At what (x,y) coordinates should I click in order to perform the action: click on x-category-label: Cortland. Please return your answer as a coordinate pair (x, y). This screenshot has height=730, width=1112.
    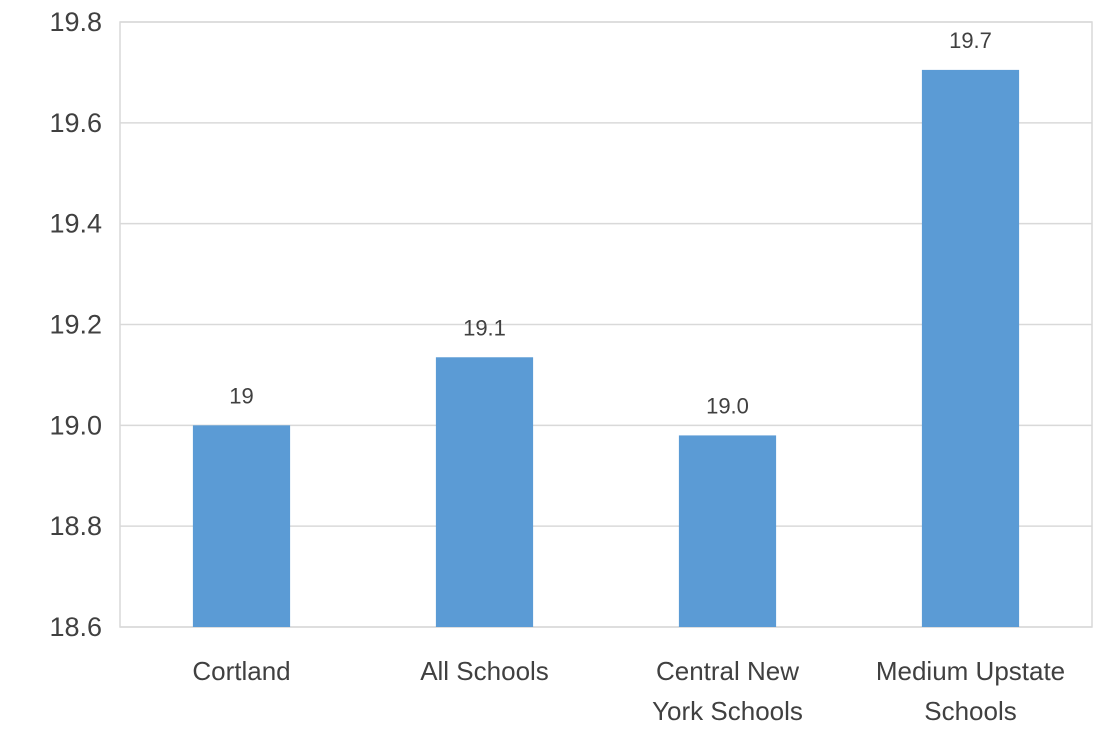
    Looking at the image, I should click on (241, 671).